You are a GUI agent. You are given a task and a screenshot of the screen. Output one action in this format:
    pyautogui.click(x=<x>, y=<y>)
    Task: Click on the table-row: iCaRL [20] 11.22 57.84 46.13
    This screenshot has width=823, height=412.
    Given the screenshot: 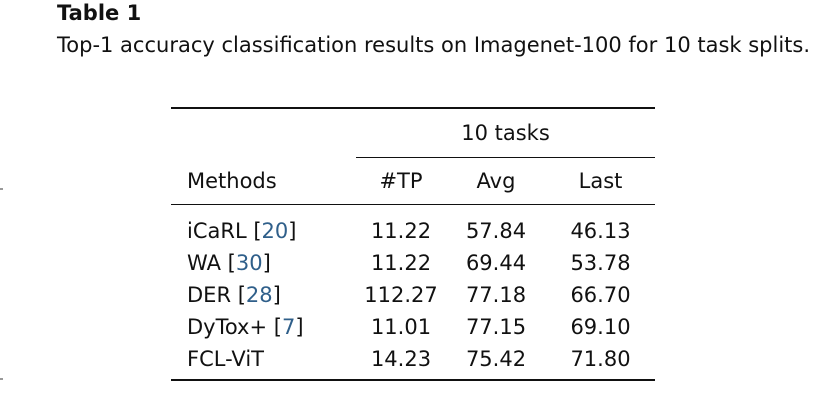 What is the action you would take?
    pyautogui.click(x=413, y=226)
    